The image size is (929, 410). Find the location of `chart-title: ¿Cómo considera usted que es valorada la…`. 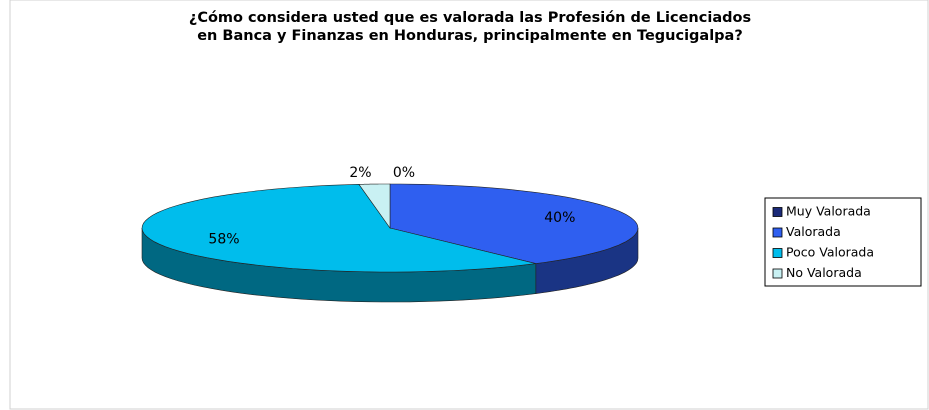

chart-title: ¿Cómo considera usted que es valorada la… is located at coordinates (470, 18).